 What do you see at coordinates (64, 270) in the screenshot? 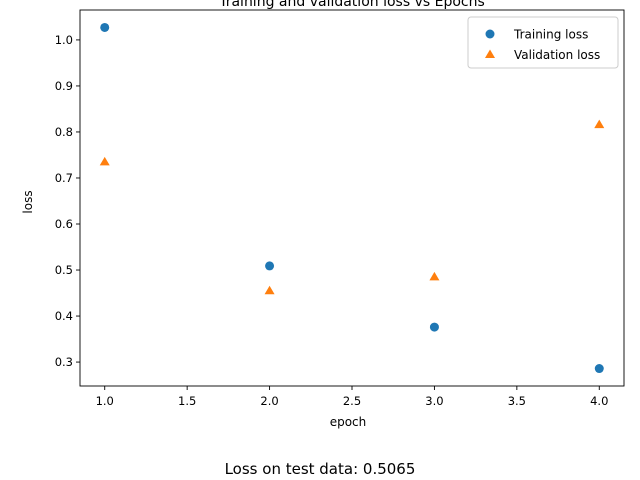
I see `y-tick-label: 0.5` at bounding box center [64, 270].